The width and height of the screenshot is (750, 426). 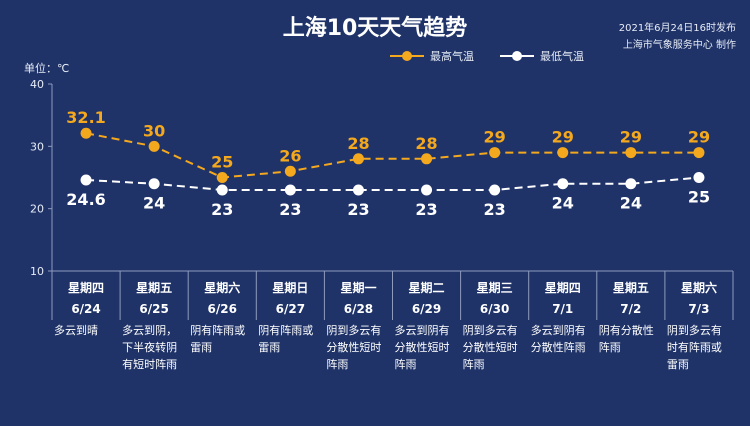 I want to click on date-label: 6/30, so click(x=494, y=309).